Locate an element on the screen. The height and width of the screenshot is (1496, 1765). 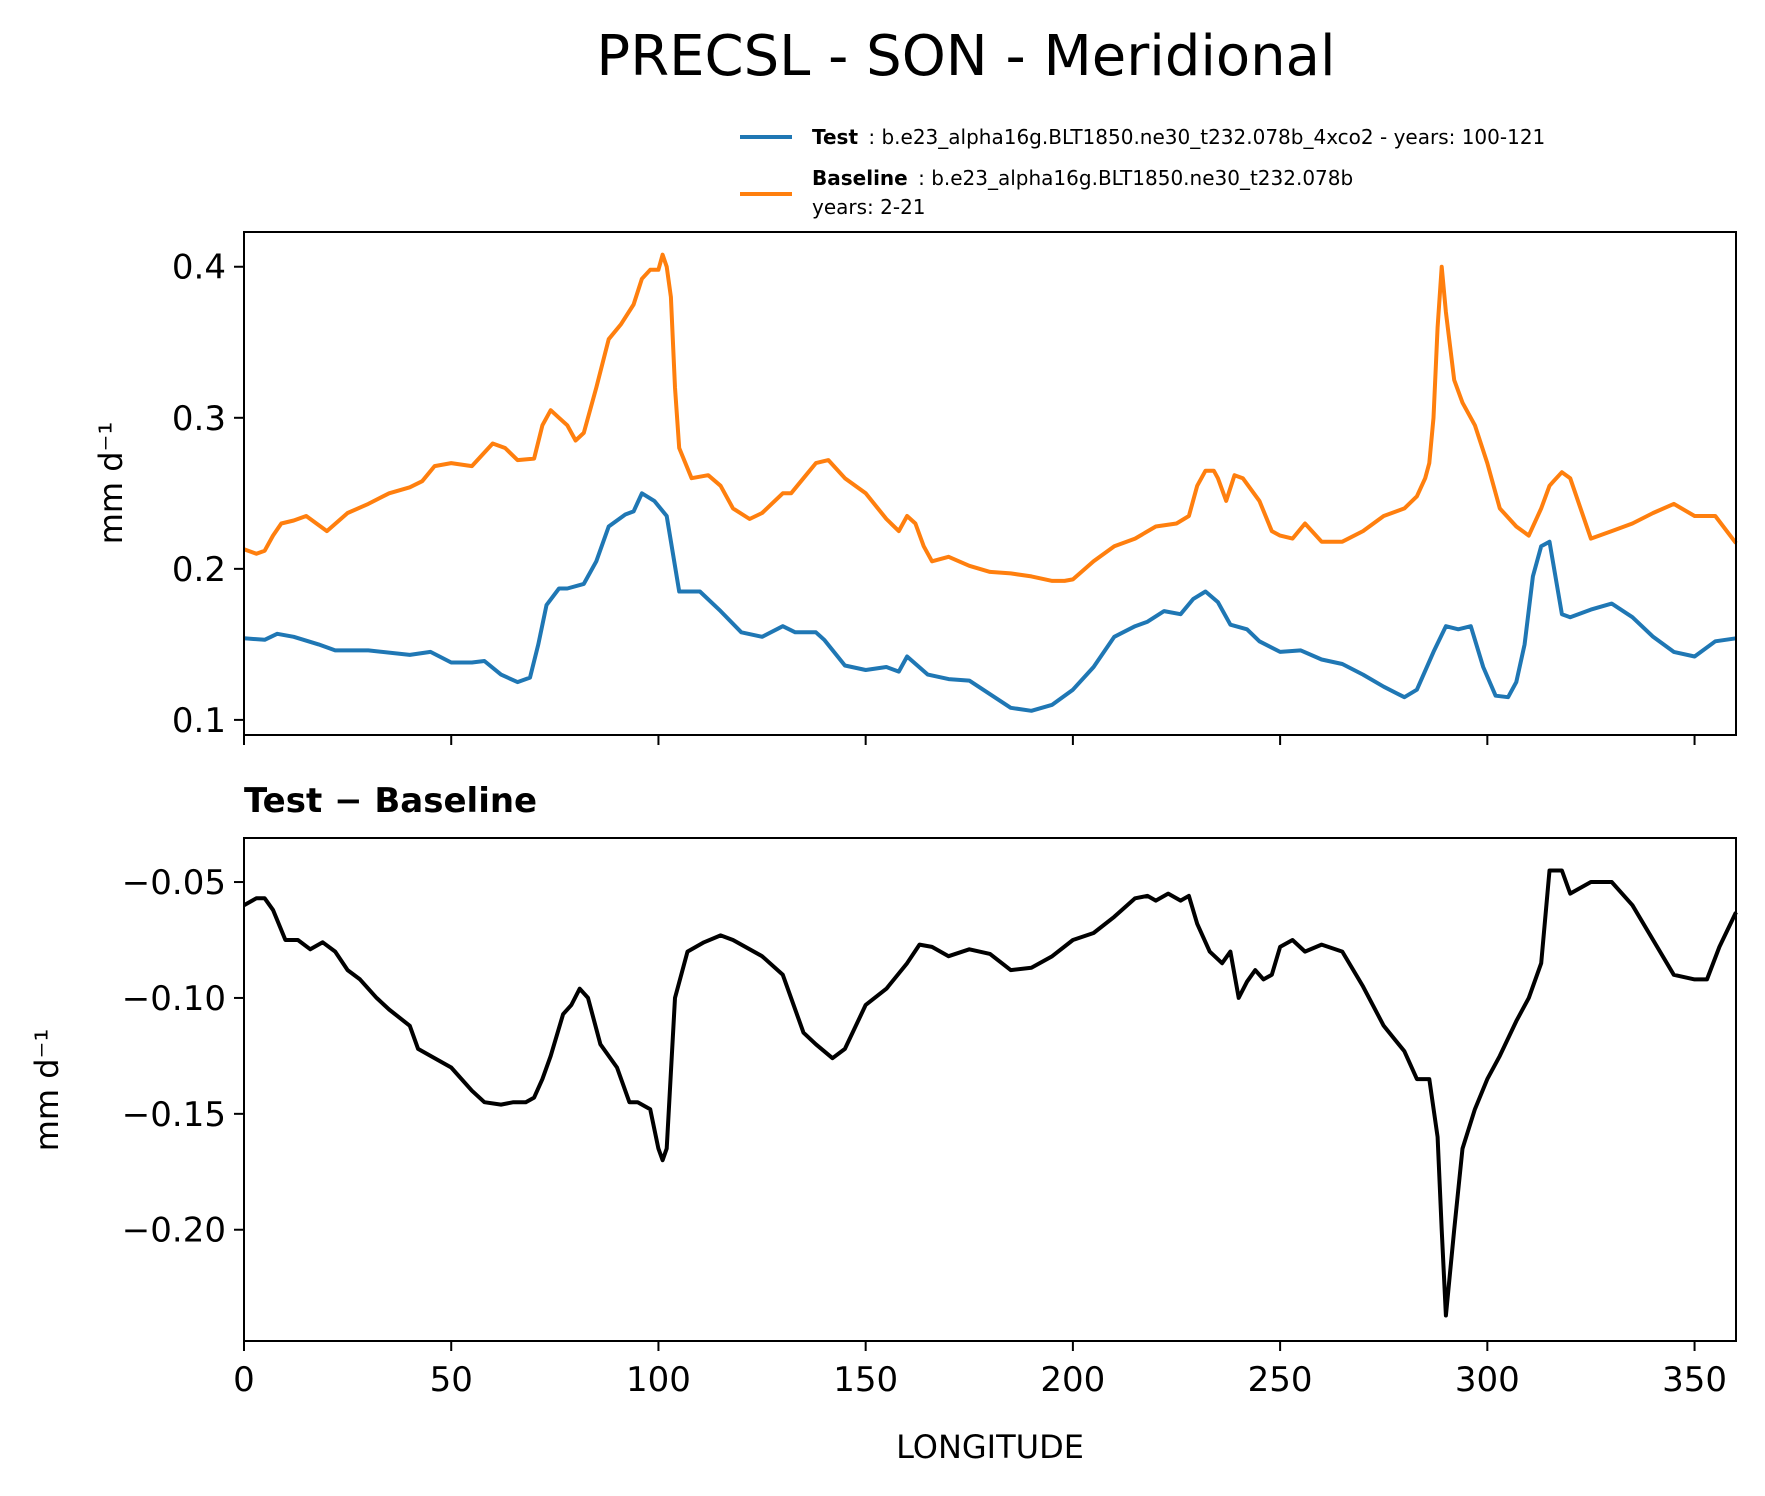
bottom-ytick-label: −0.10 is located at coordinates (174, 999).